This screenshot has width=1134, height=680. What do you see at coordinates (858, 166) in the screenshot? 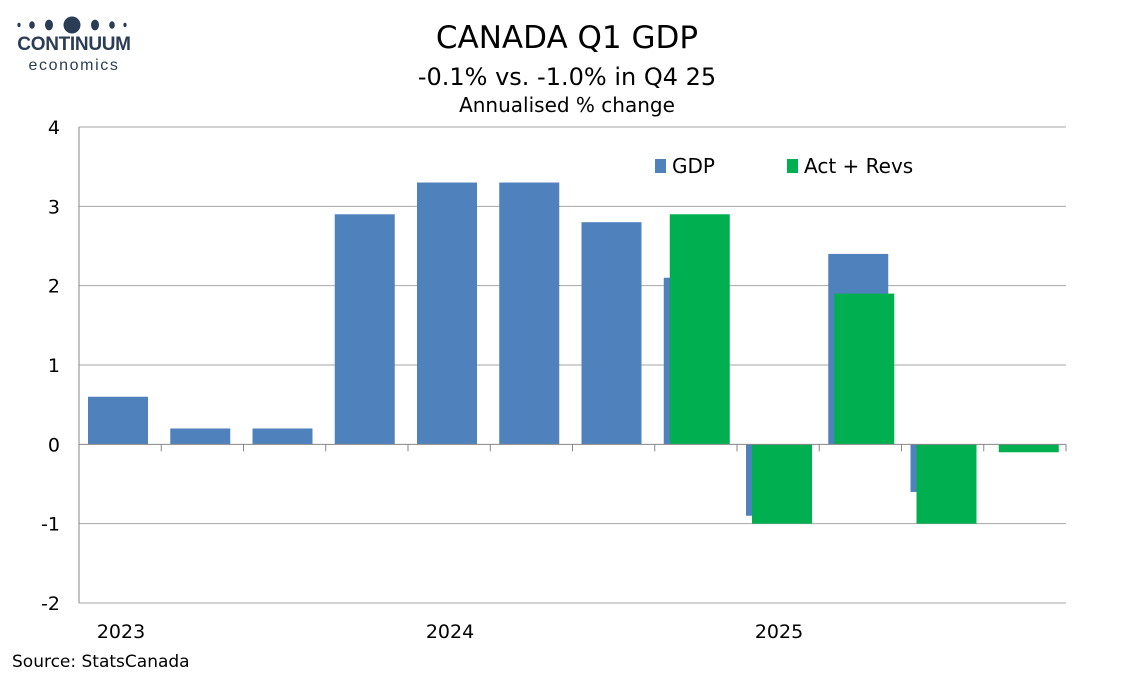
I see `legend-label: Act + Revs` at bounding box center [858, 166].